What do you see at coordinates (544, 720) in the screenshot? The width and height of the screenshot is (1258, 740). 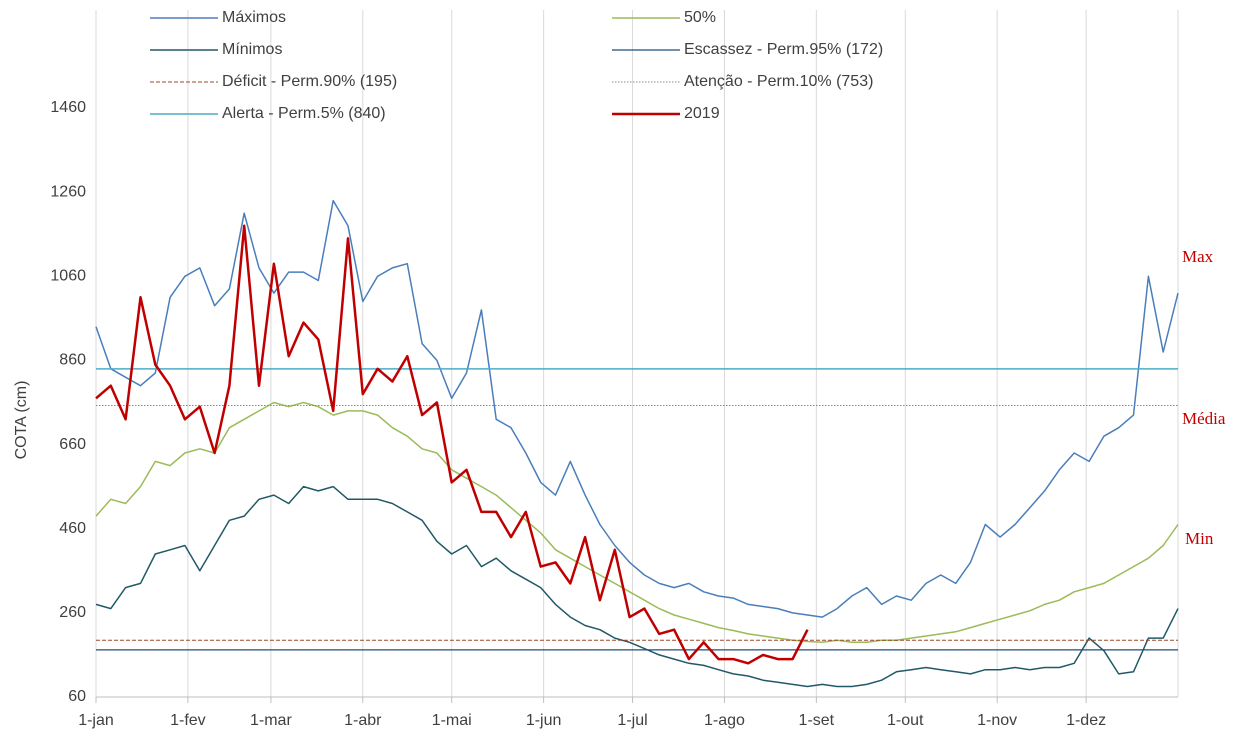 I see `x-tick-label: 1-jun` at bounding box center [544, 720].